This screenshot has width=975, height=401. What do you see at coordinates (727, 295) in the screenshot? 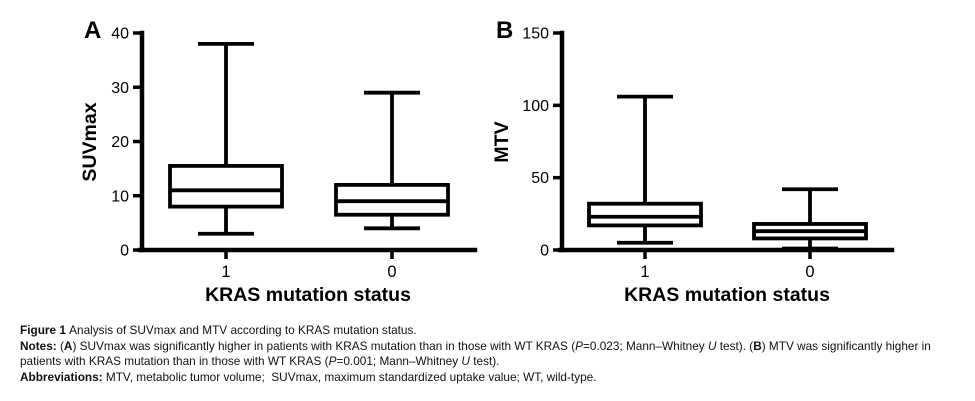
I see `panel-b-x-axis-title: KRAS mutation status` at bounding box center [727, 295].